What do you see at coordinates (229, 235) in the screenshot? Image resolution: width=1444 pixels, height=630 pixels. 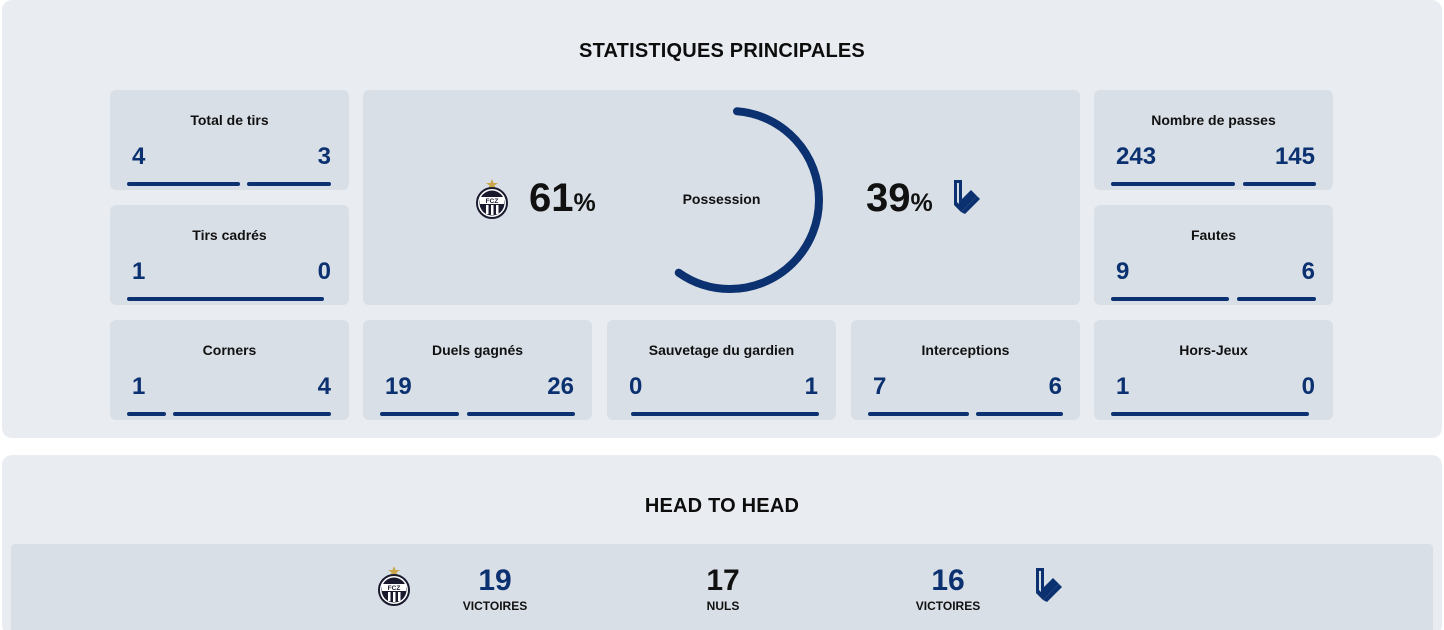 I see `stat-label: Tirs cadrés` at bounding box center [229, 235].